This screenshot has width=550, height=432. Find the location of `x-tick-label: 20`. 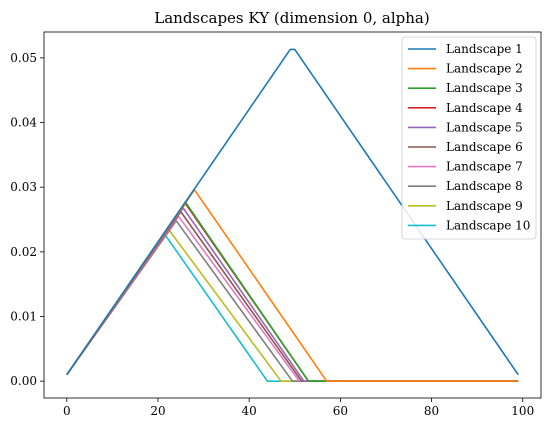

x-tick-label: 20 is located at coordinates (157, 411).